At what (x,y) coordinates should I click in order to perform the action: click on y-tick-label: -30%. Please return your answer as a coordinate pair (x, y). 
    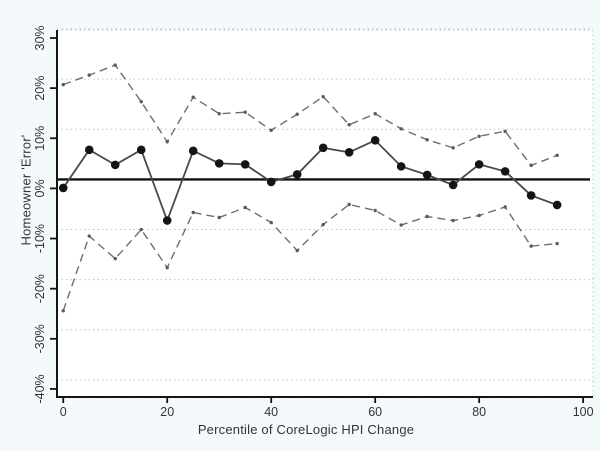
    Looking at the image, I should click on (40, 338).